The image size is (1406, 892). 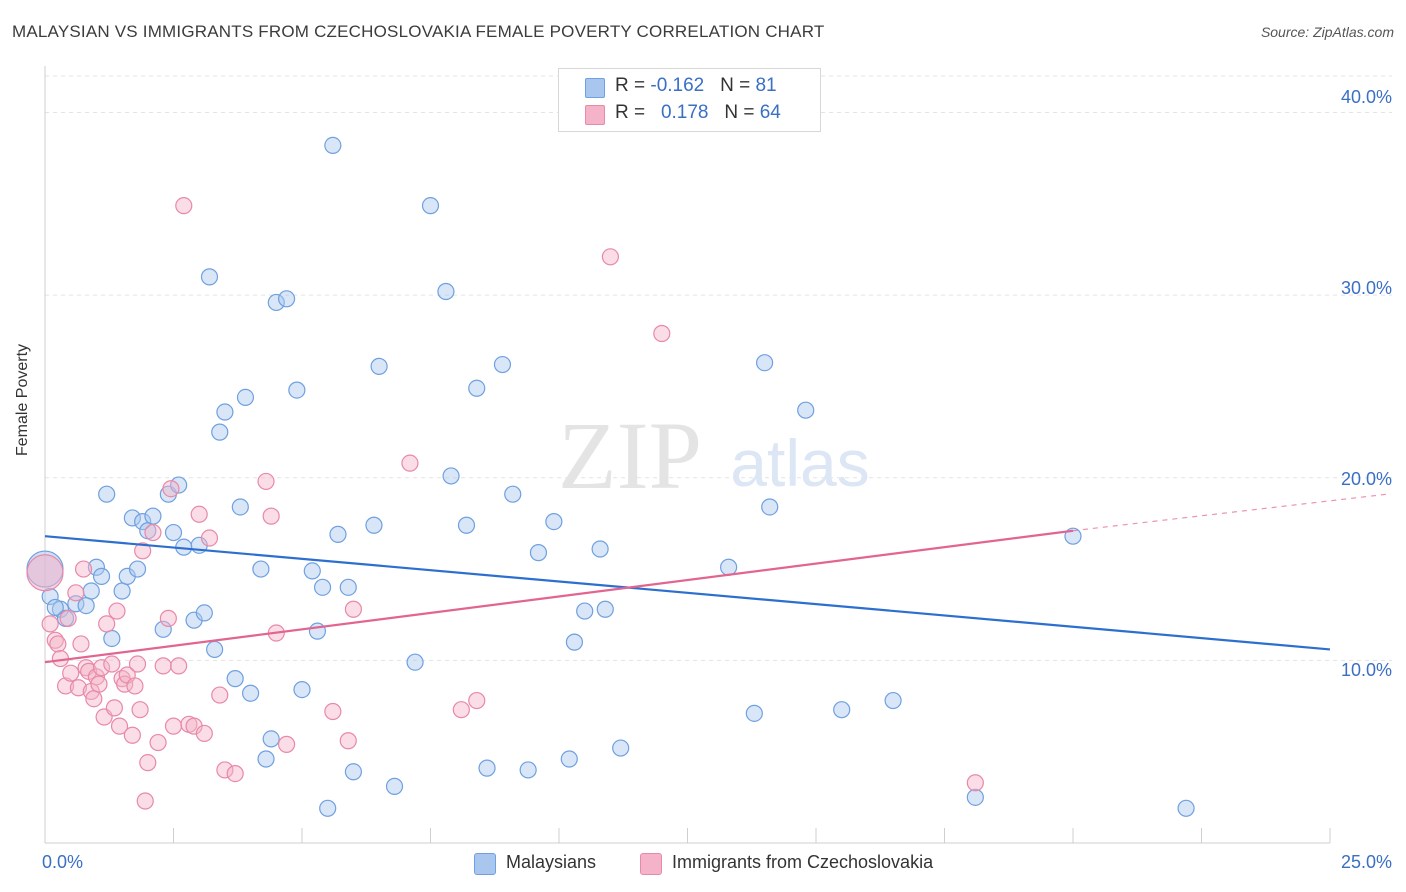 What do you see at coordinates (770, 112) in the screenshot?
I see `n-value: 64` at bounding box center [770, 112].